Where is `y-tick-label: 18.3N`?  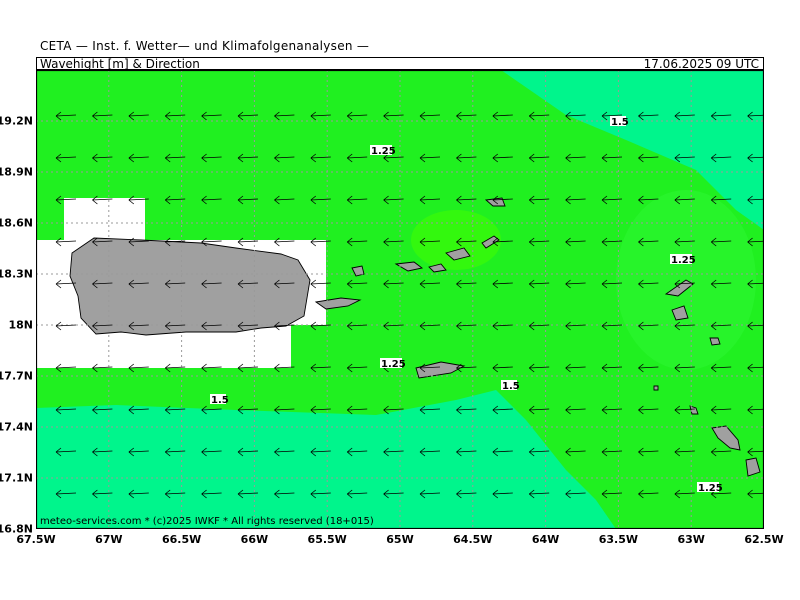
y-tick-label: 18.3N is located at coordinates (16, 274).